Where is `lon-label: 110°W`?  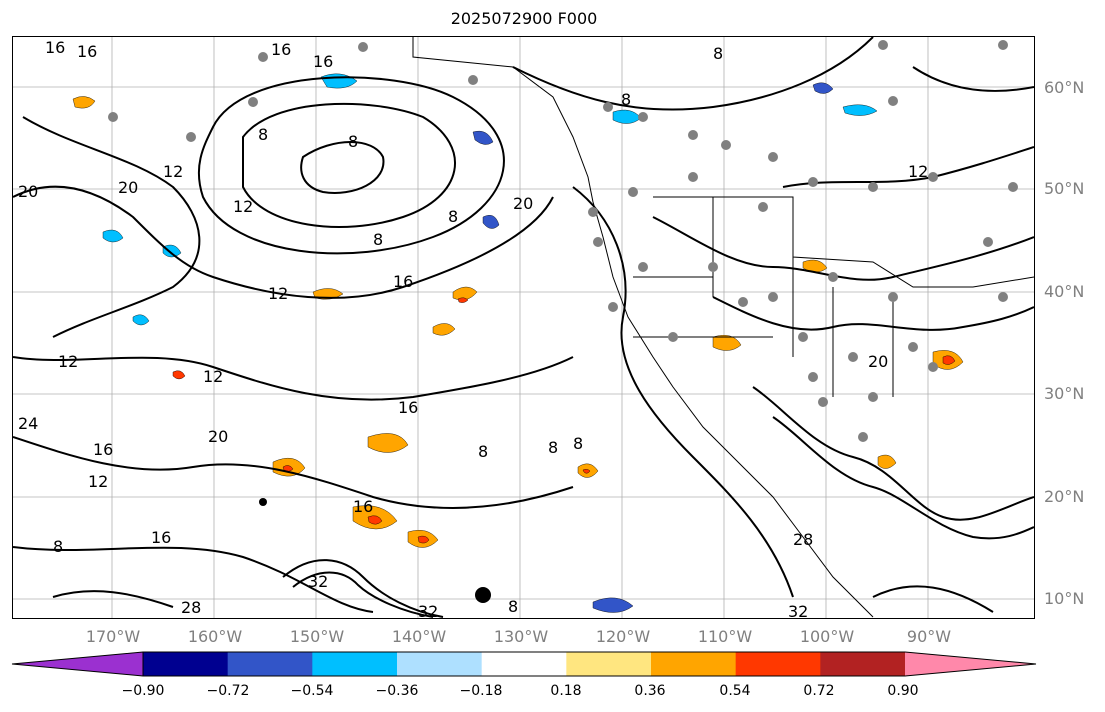
lon-label: 110°W is located at coordinates (725, 636).